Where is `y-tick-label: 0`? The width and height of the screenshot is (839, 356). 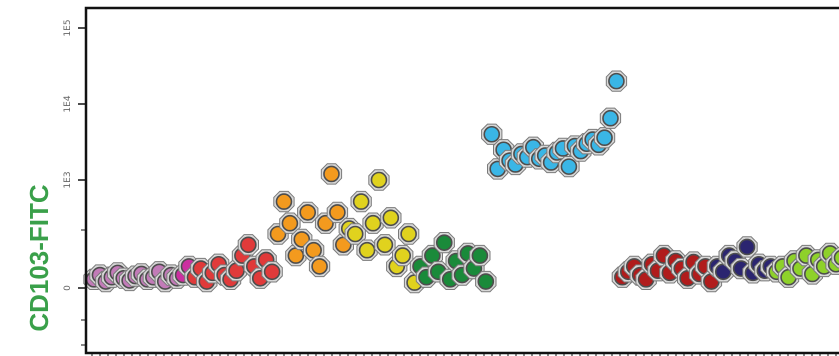
y-tick-label: 0 is located at coordinates (68, 288).